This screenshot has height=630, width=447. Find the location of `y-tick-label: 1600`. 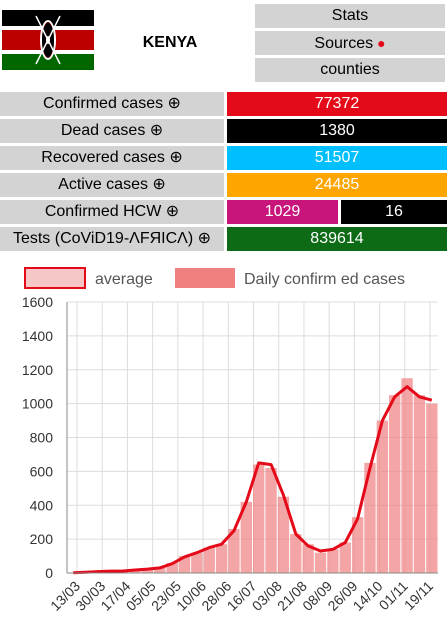

y-tick-label: 1600 is located at coordinates (37, 302).